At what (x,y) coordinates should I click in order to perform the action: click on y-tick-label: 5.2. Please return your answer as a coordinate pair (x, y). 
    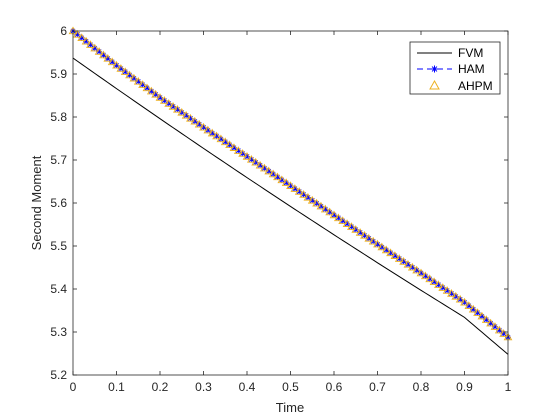
    Looking at the image, I should click on (58, 375).